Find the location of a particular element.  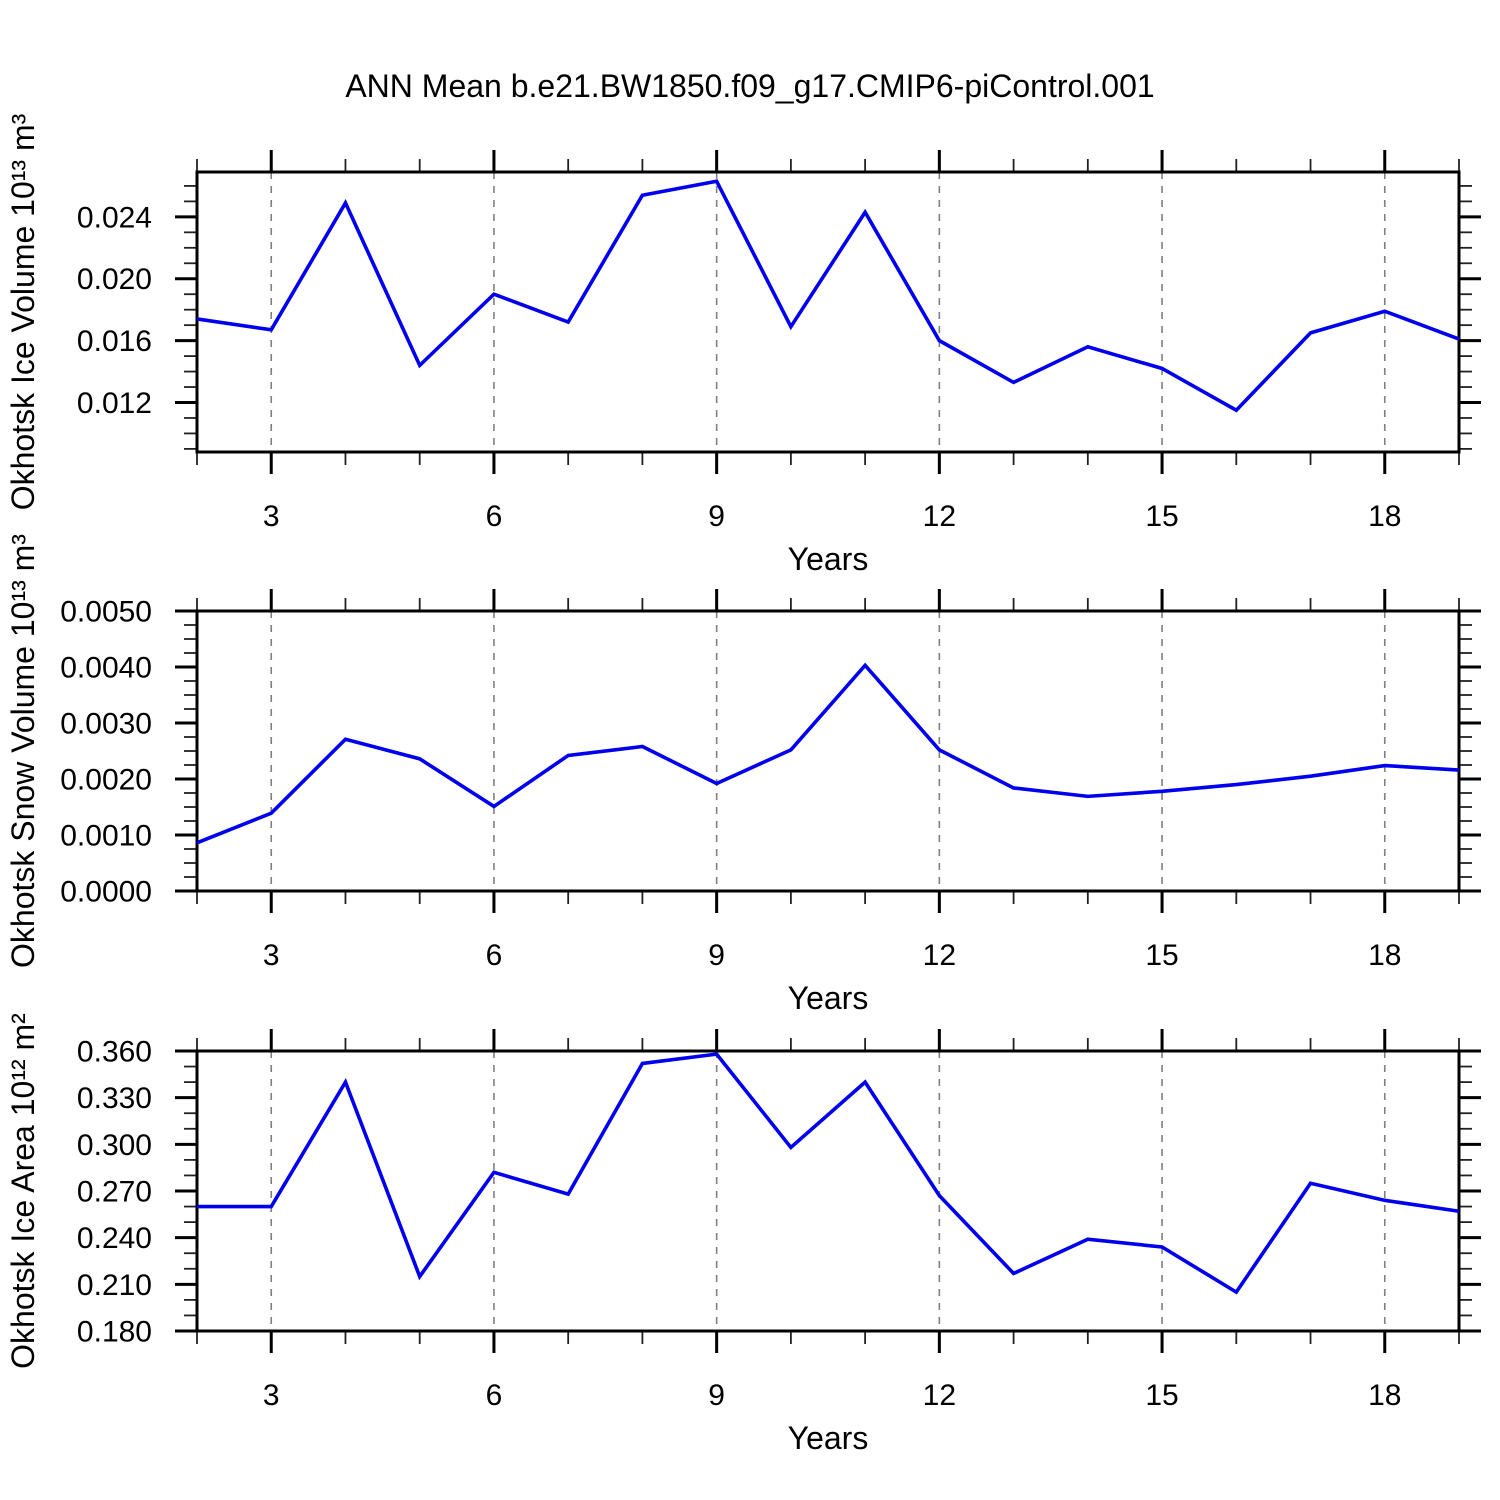

y-tick-label: 0.012 is located at coordinates (114, 403).